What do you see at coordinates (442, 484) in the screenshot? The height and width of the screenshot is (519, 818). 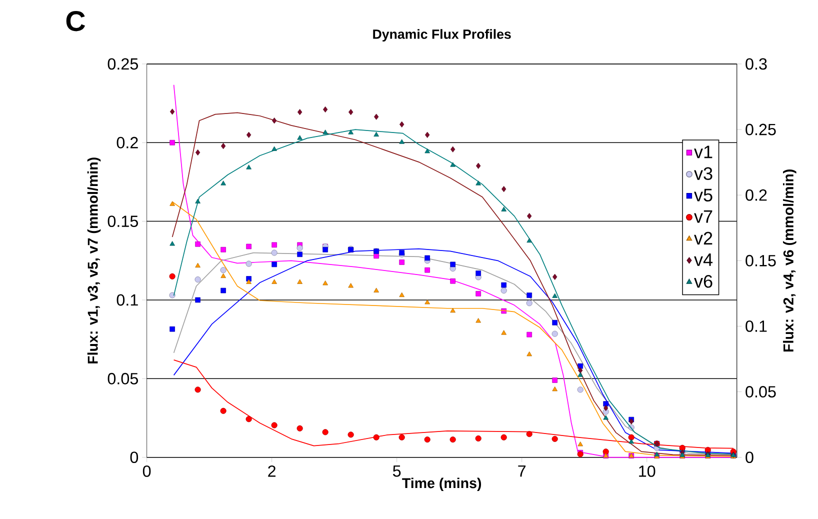 I see `x-axis-title: Time (mins)` at bounding box center [442, 484].